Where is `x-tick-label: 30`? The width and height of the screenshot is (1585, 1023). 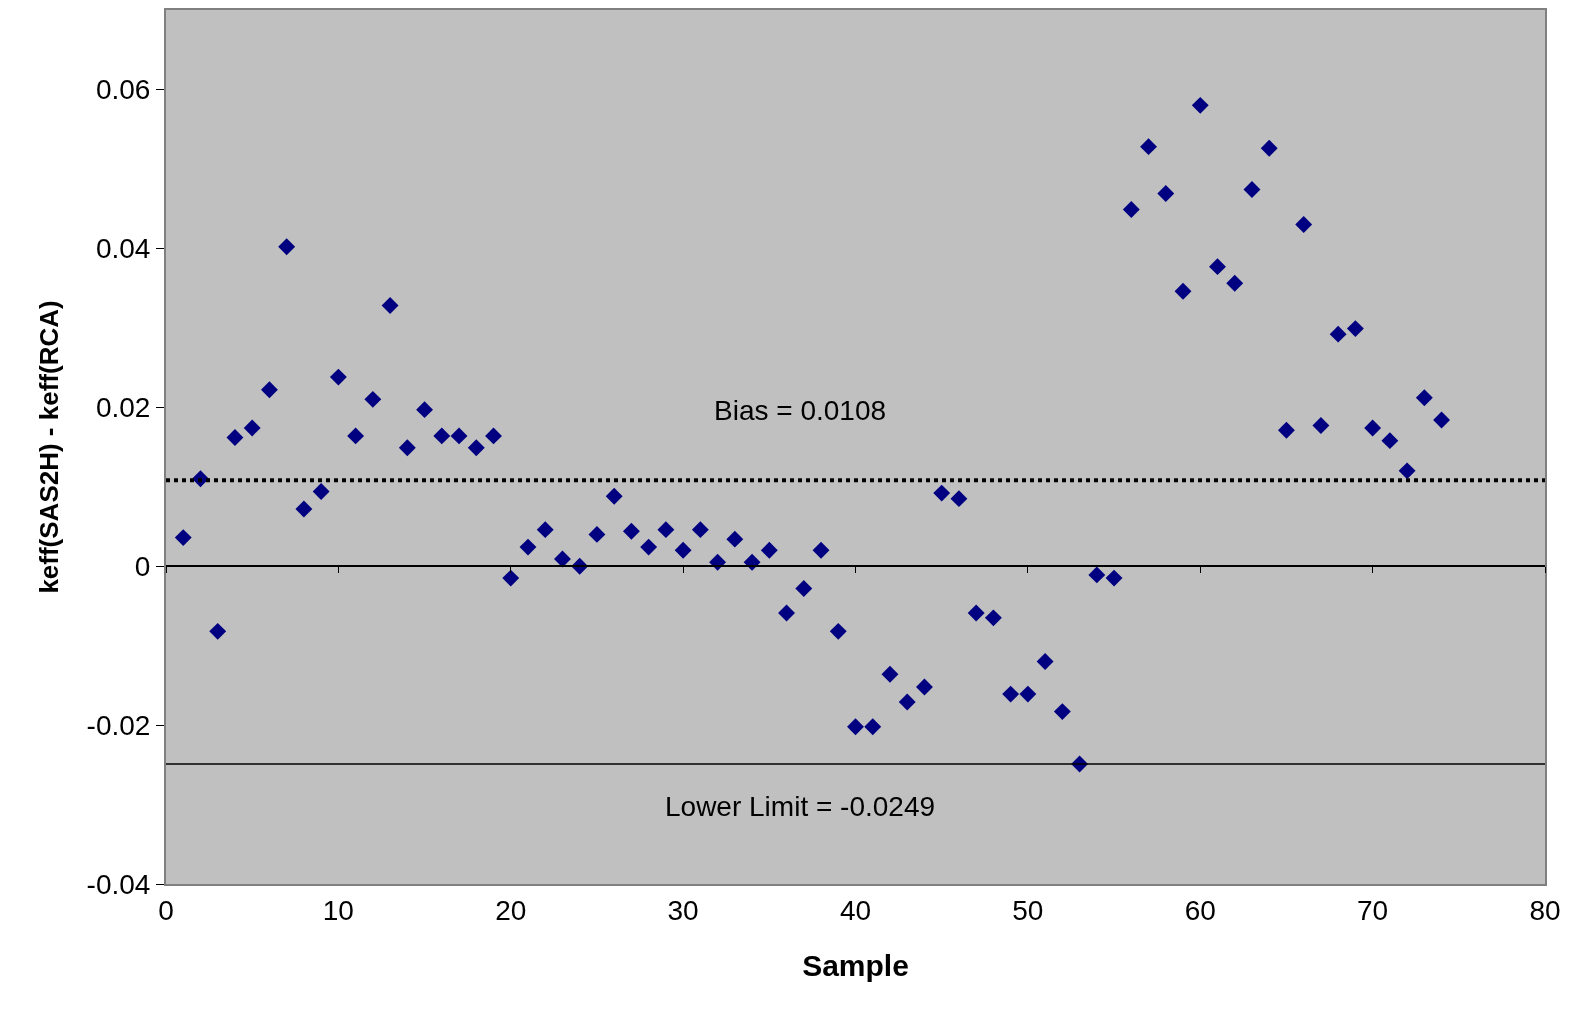 x-tick-label: 30 is located at coordinates (683, 910).